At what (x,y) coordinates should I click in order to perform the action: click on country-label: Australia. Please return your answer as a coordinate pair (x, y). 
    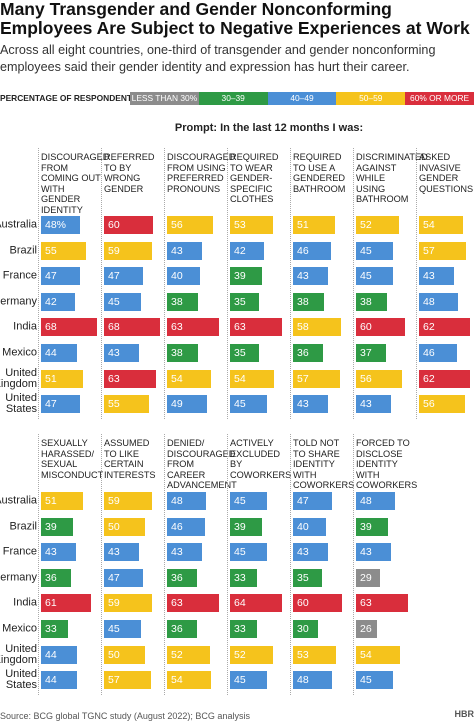
    Looking at the image, I should click on (18, 224).